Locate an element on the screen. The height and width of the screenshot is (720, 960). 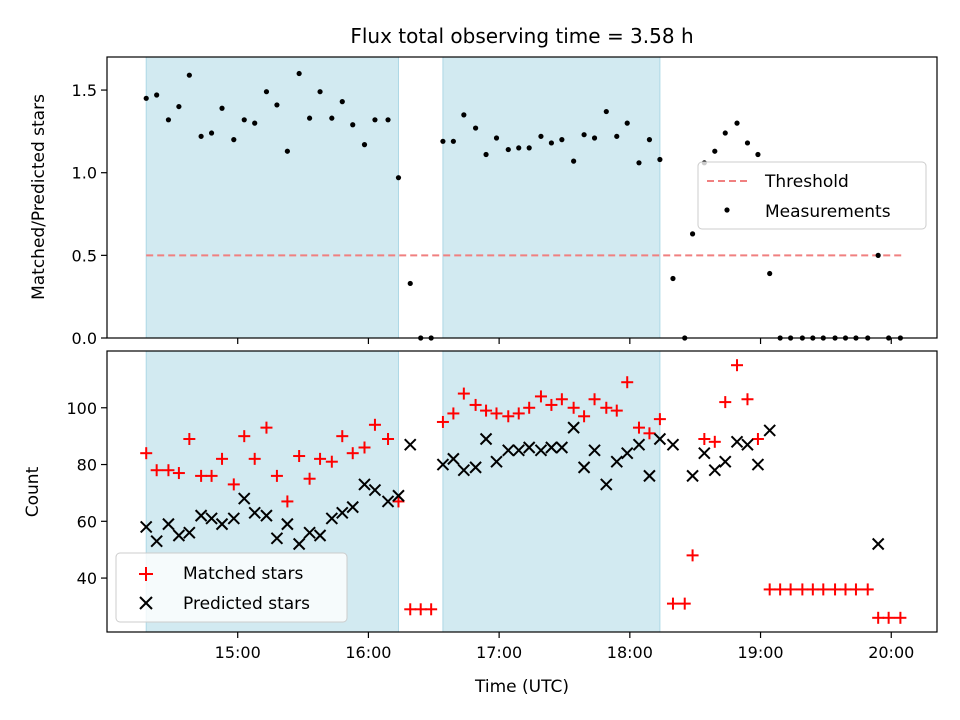
predicted-stars-points is located at coordinates (512, 486).